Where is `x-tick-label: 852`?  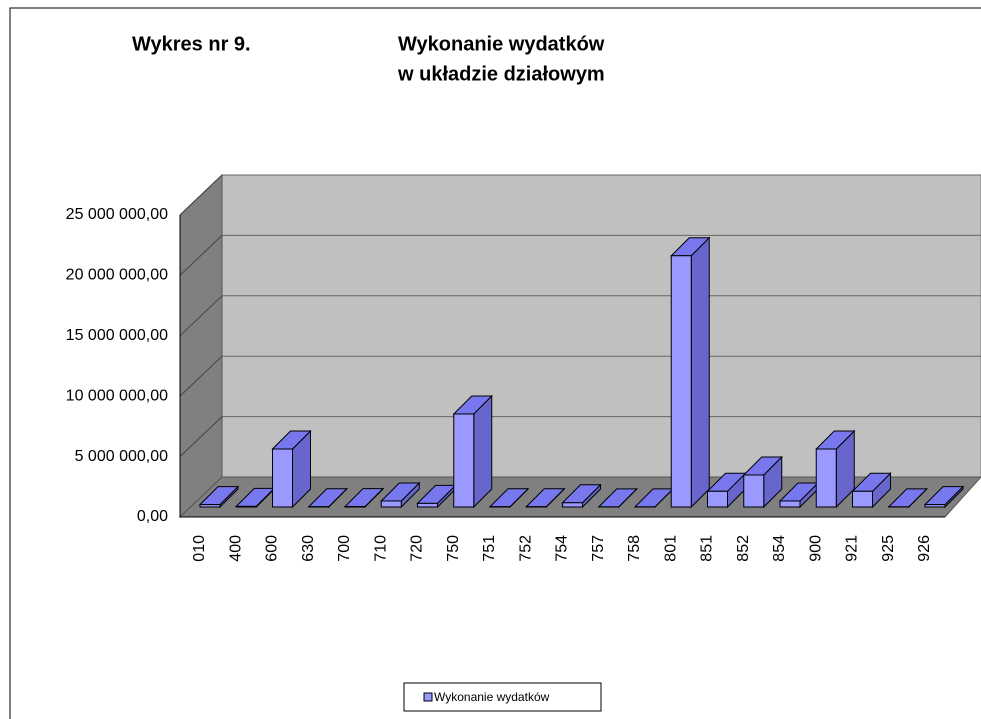
x-tick-label: 852 is located at coordinates (743, 548).